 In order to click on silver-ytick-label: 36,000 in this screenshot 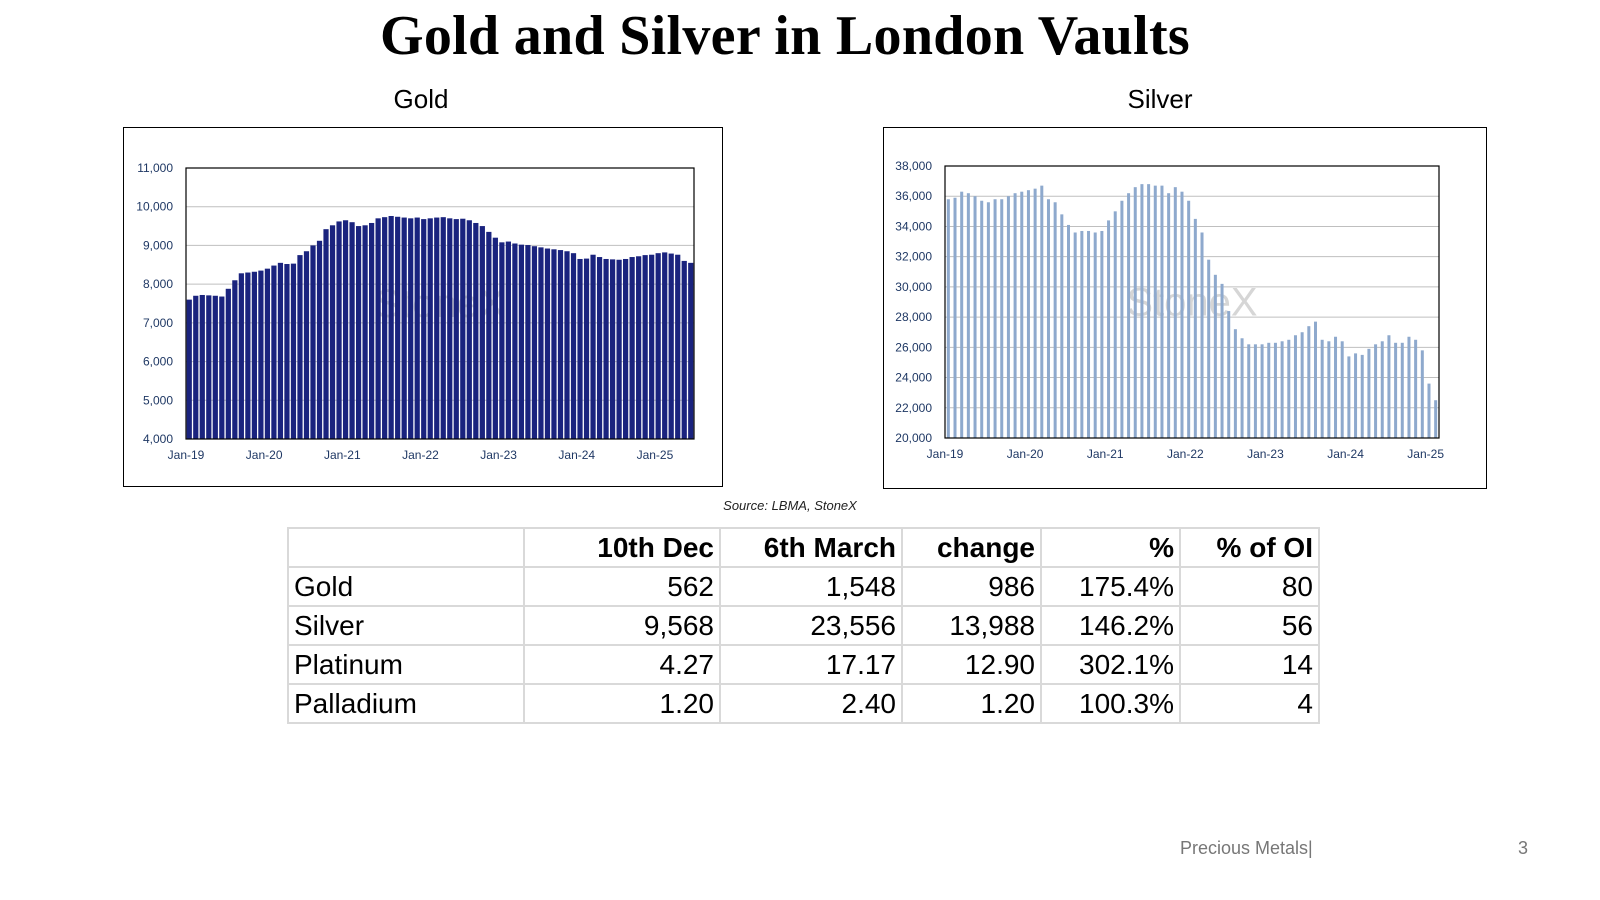, I will do `click(913, 196)`.